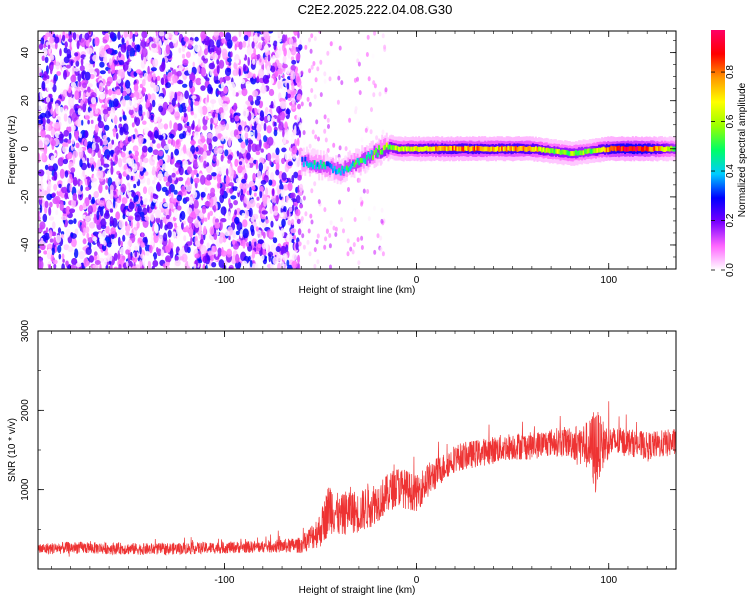  What do you see at coordinates (357, 290) in the screenshot?
I see `spectrogram-xlabel: Height of straight line (km)` at bounding box center [357, 290].